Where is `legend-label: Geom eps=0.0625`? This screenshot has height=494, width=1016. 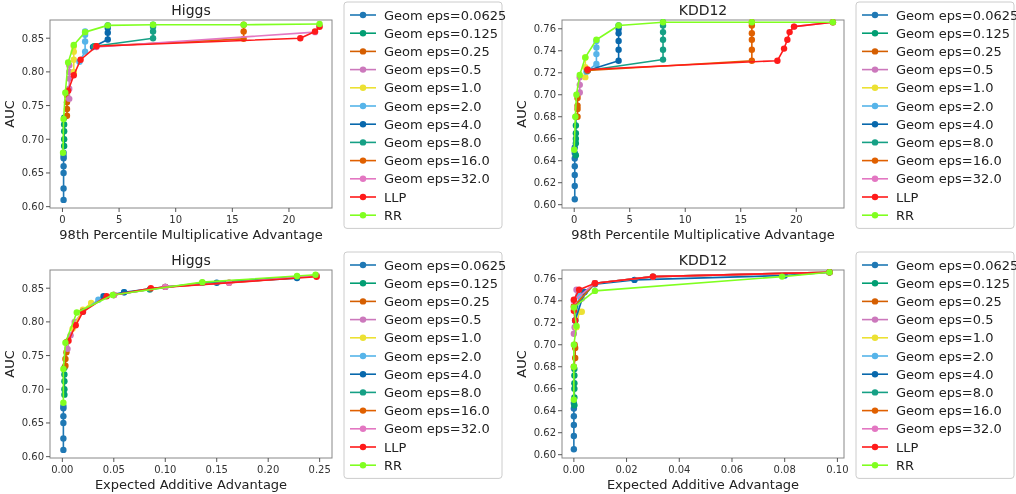
legend-label: Geom eps=0.0625 is located at coordinates (445, 265).